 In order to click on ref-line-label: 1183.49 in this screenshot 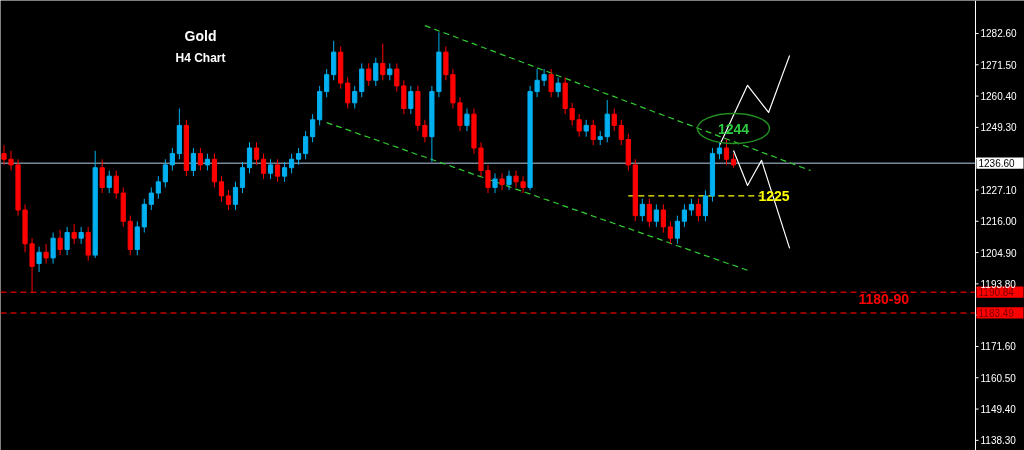, I will do `click(996, 313)`.